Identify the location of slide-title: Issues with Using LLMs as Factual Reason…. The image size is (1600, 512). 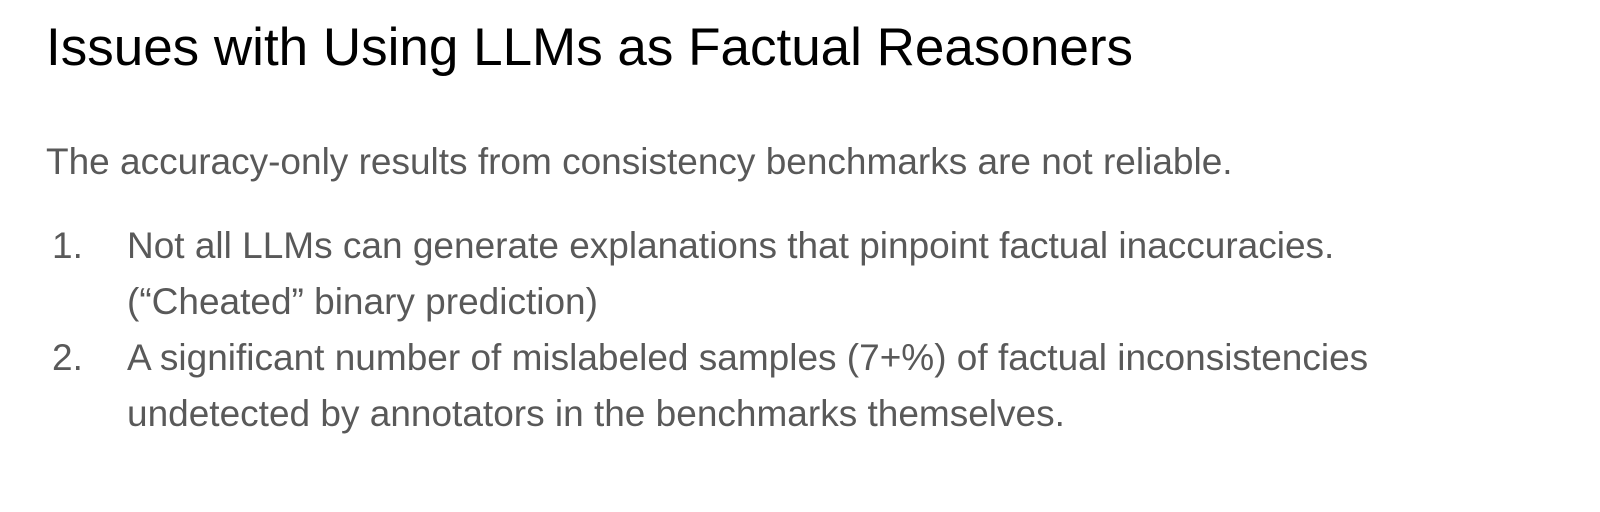
(589, 47).